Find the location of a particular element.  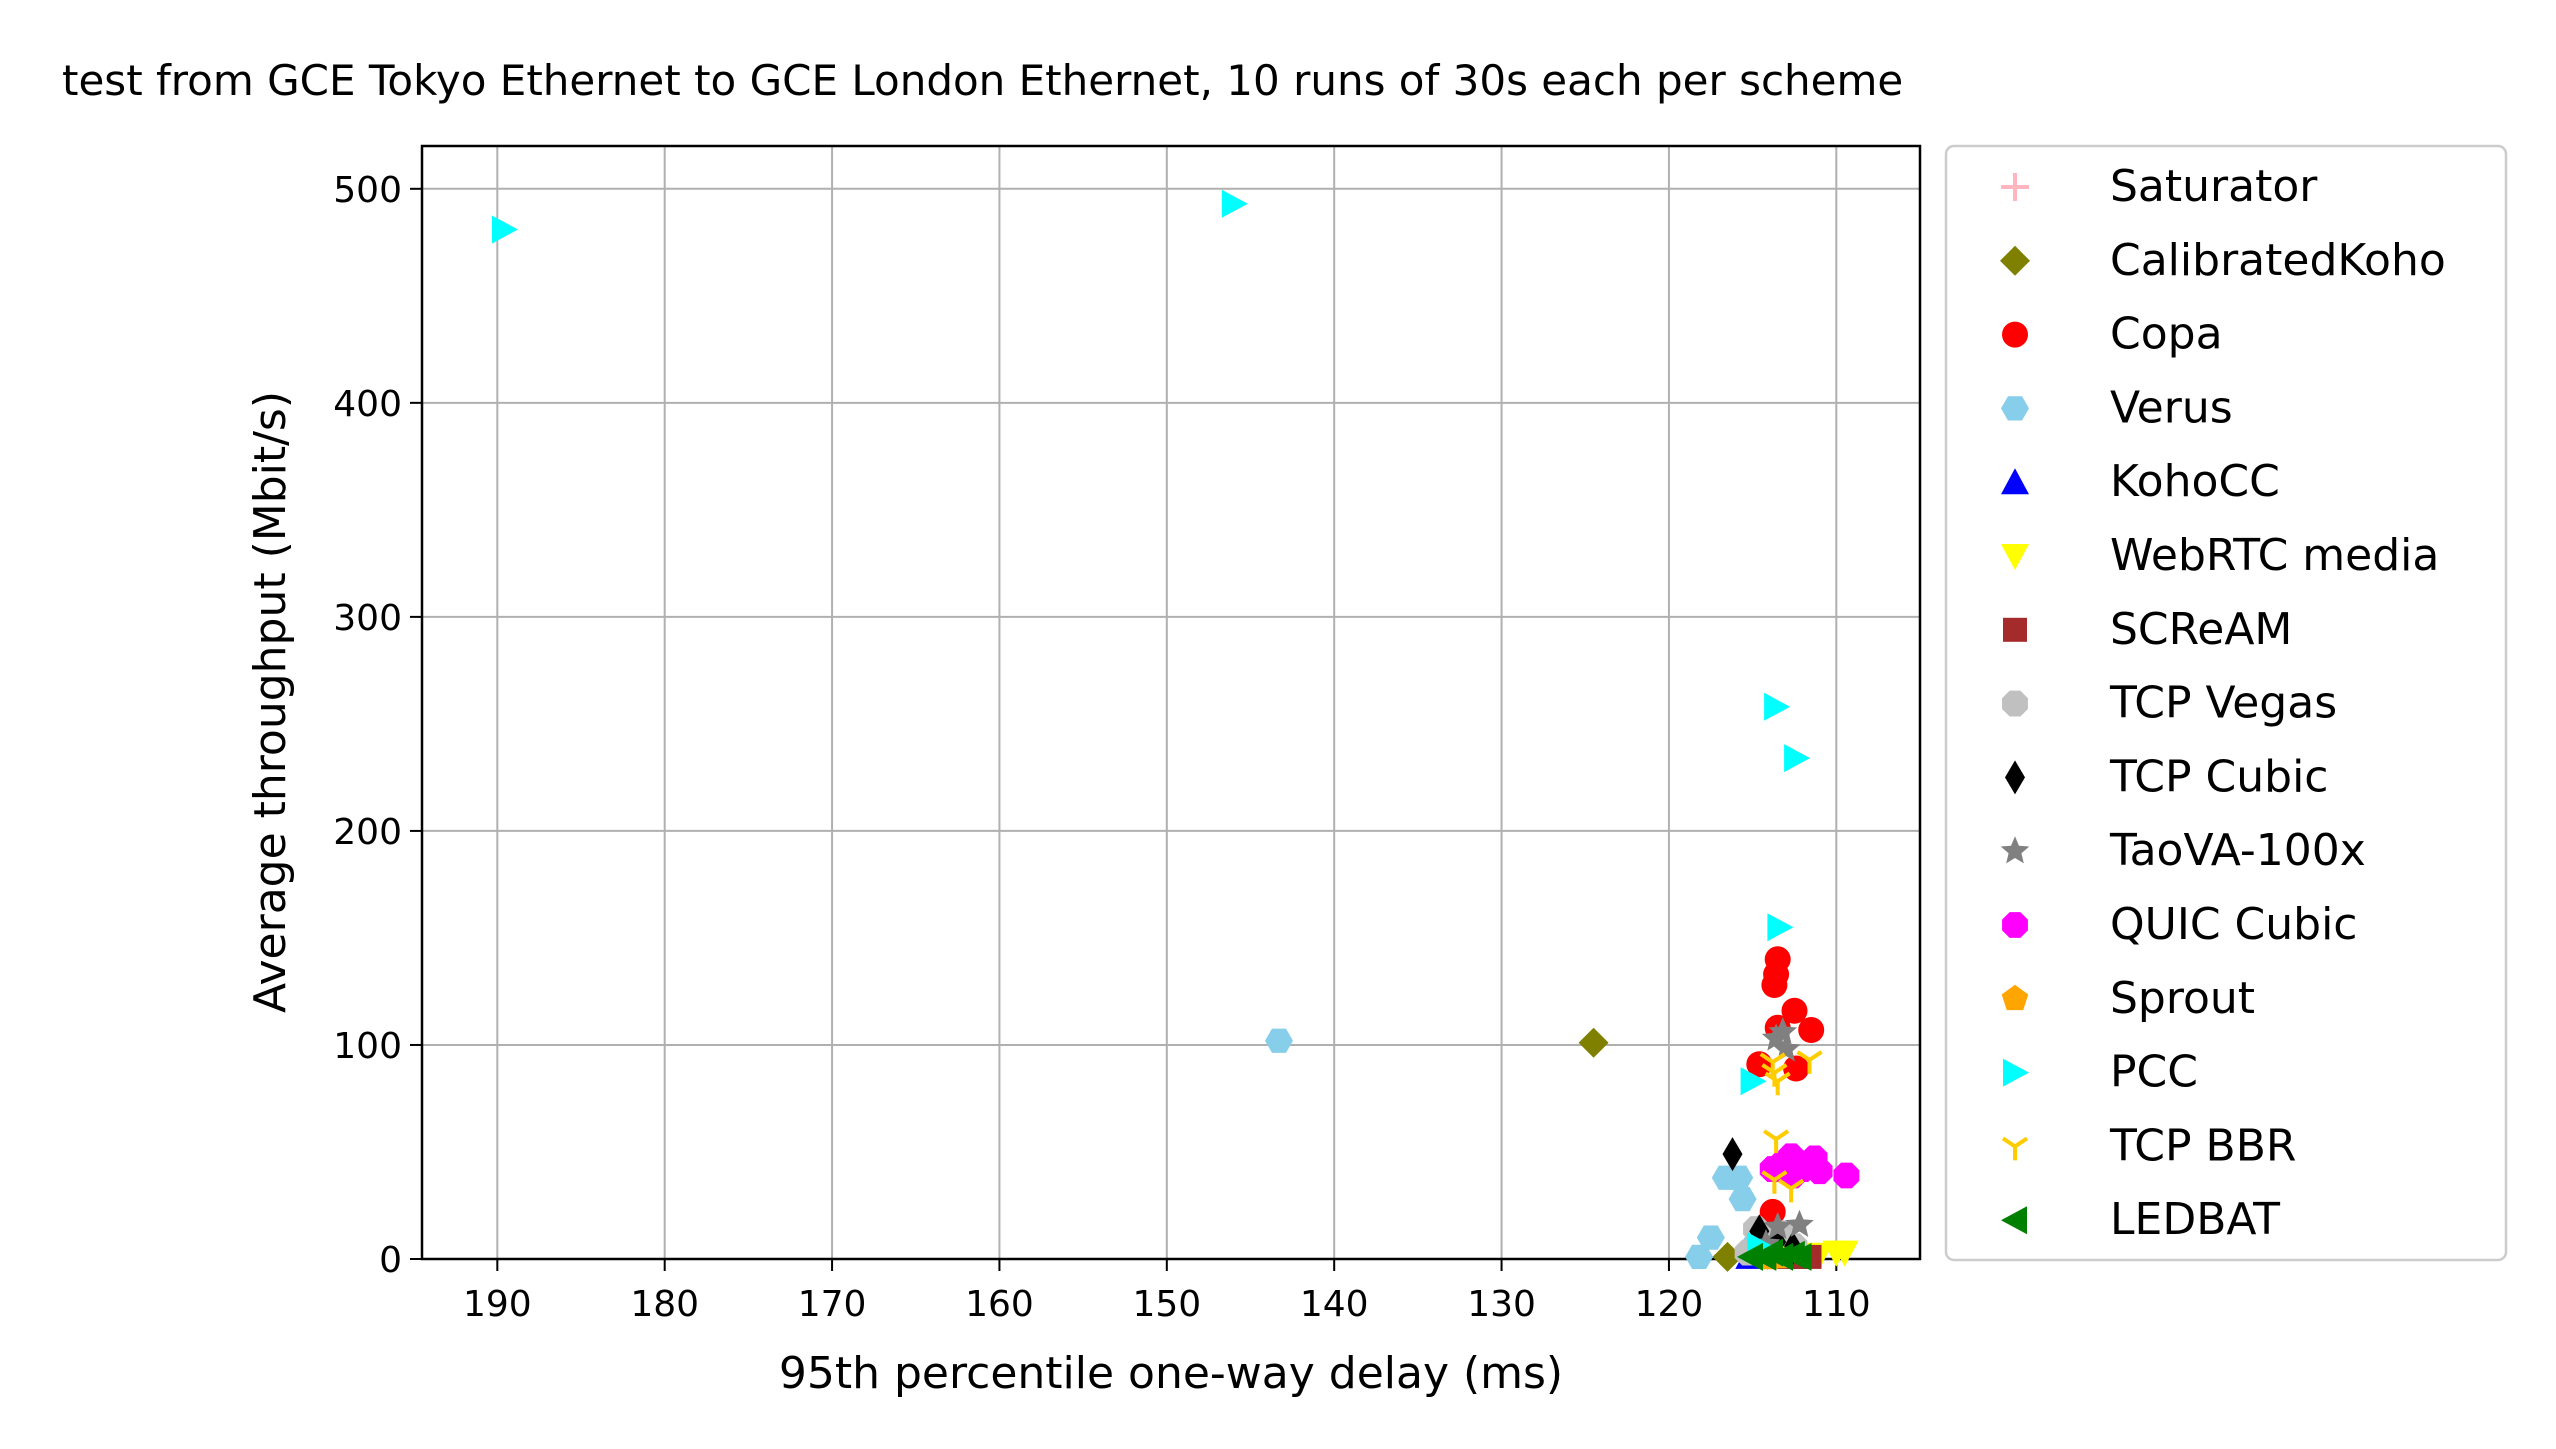

legend-item: CalibratedKoho is located at coordinates (2223, 260).